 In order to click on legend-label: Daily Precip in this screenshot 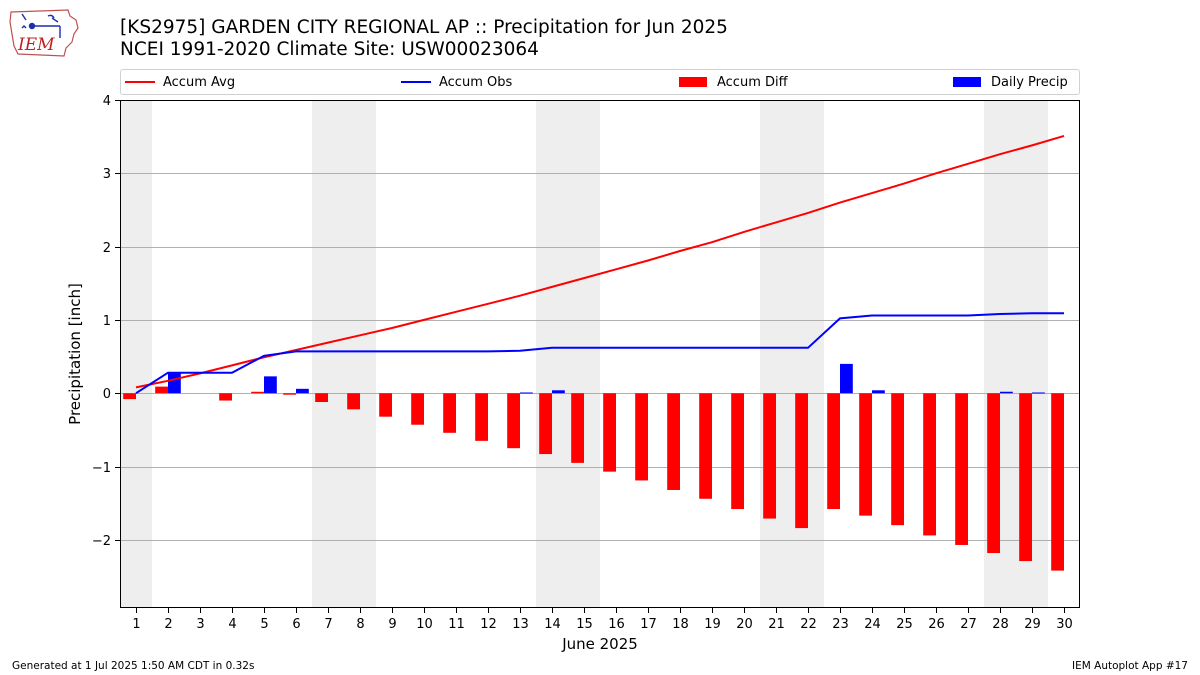, I will do `click(1029, 82)`.